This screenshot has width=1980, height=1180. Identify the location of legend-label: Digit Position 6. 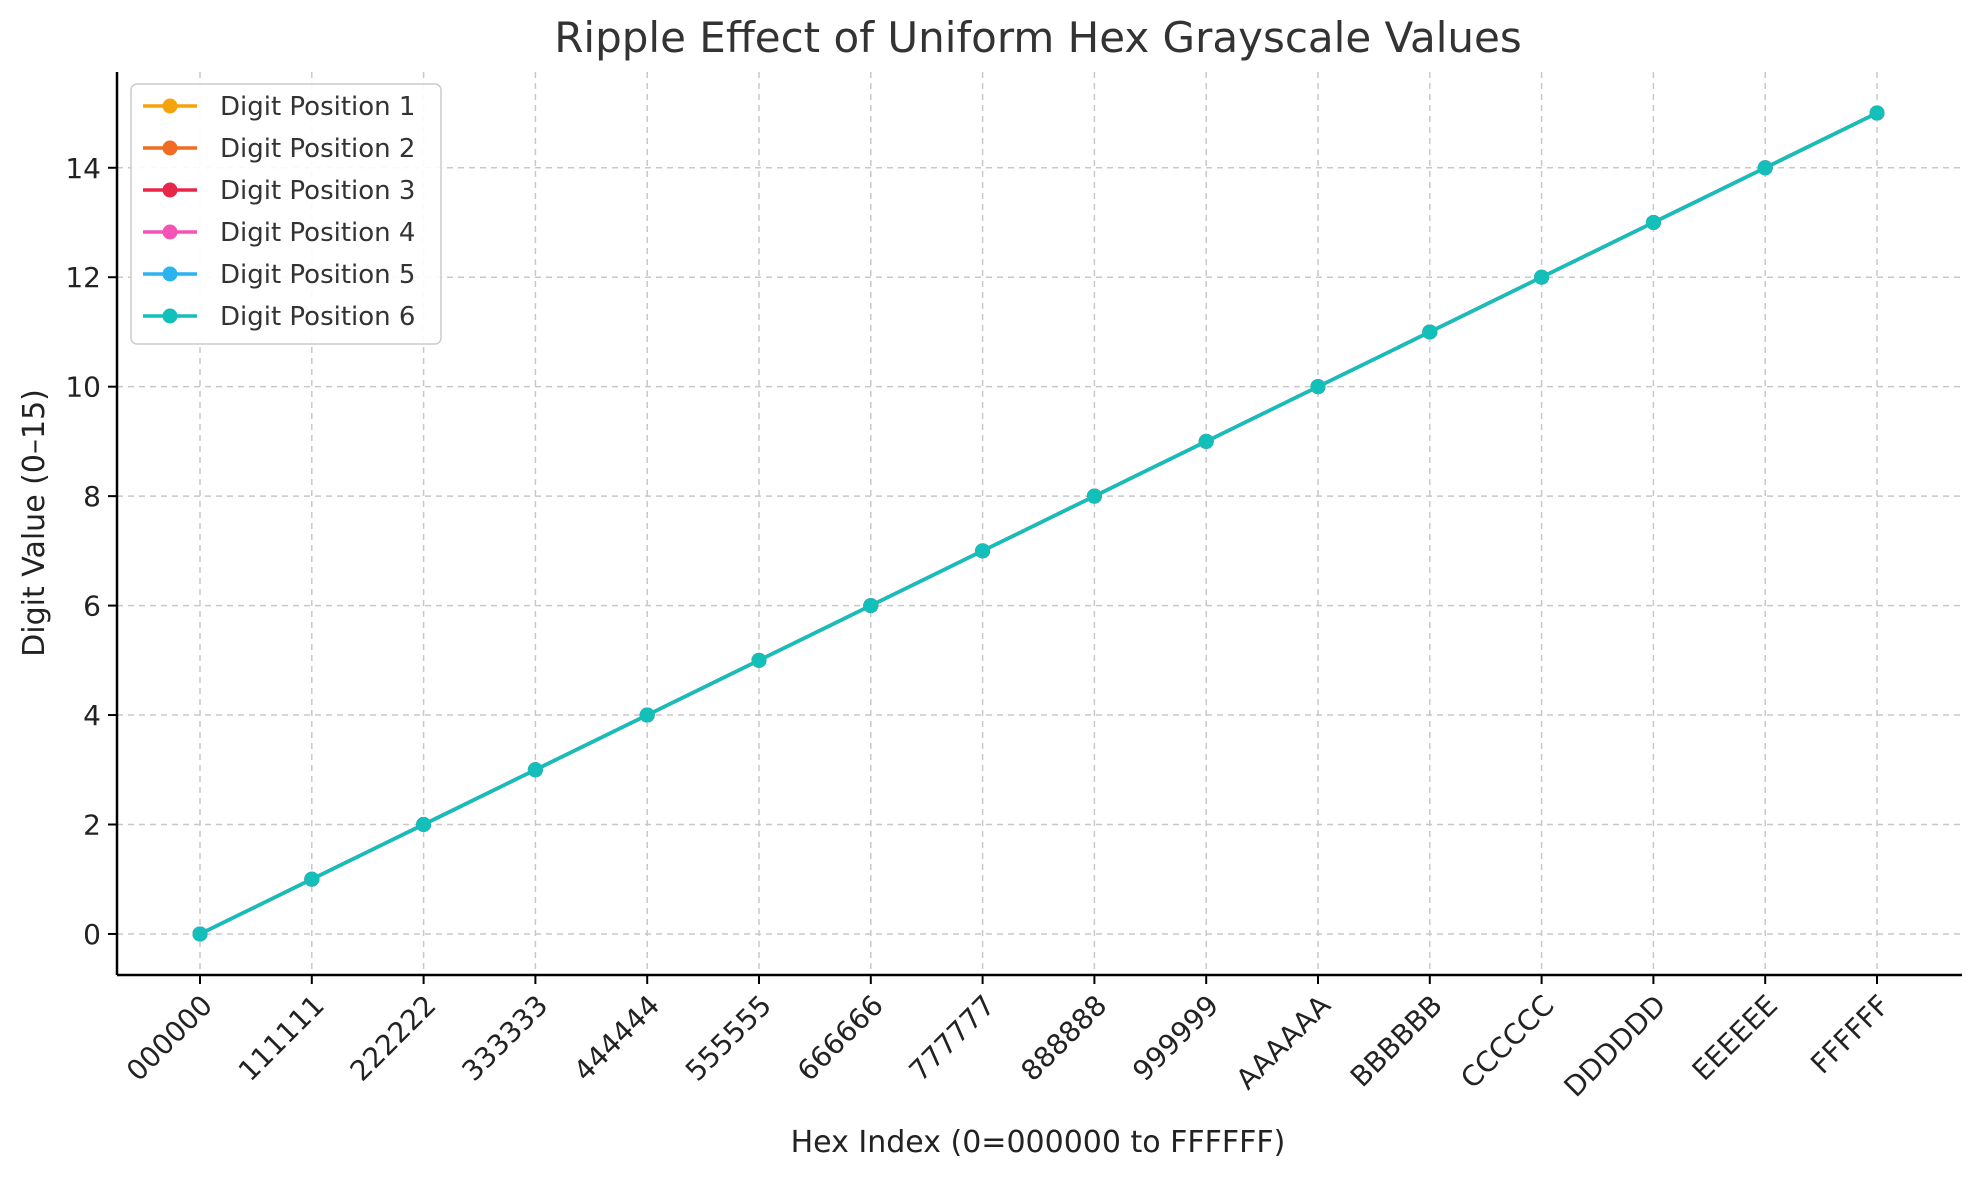
(317, 317).